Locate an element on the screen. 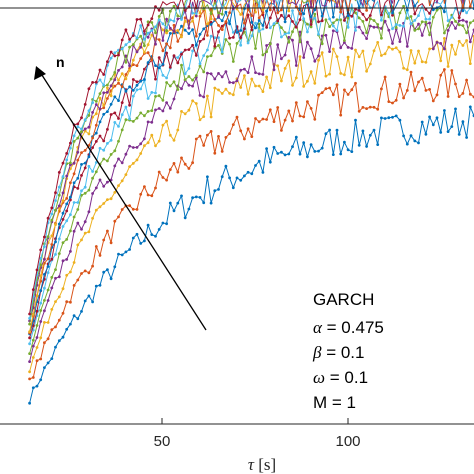 This screenshot has width=474, height=474. alpha-symbol: α is located at coordinates (318, 327).